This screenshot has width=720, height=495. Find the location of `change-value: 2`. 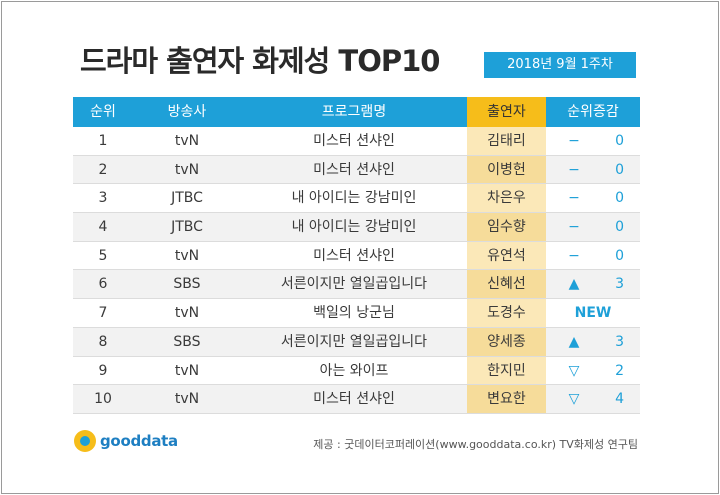

change-value: 2 is located at coordinates (619, 370).